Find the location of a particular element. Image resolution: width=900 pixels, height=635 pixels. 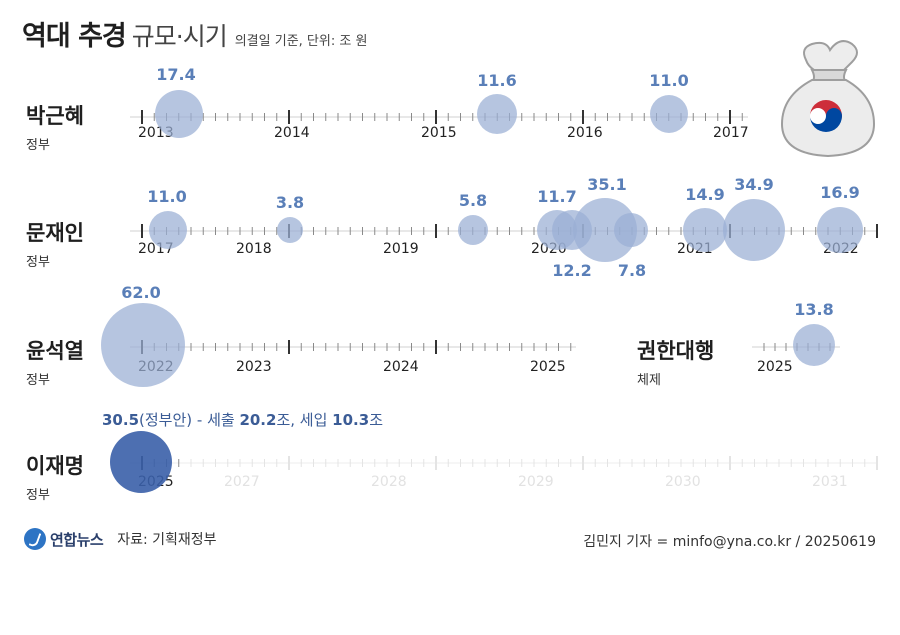

revenue-unit: 조 is located at coordinates (376, 420).